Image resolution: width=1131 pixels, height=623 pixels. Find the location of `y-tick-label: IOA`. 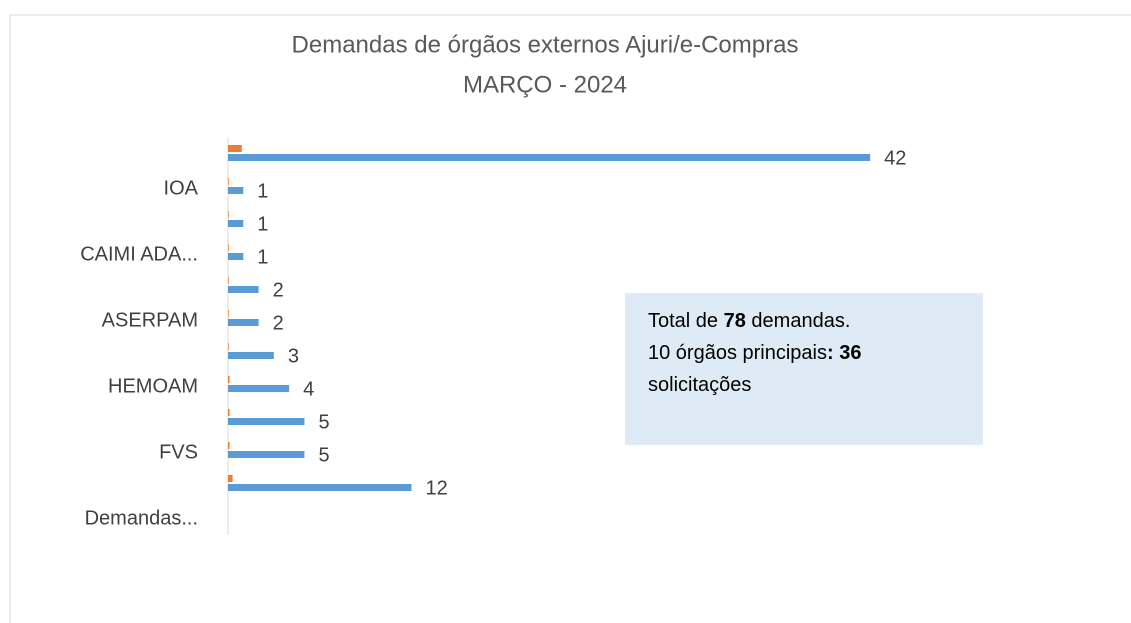

y-tick-label: IOA is located at coordinates (181, 188).